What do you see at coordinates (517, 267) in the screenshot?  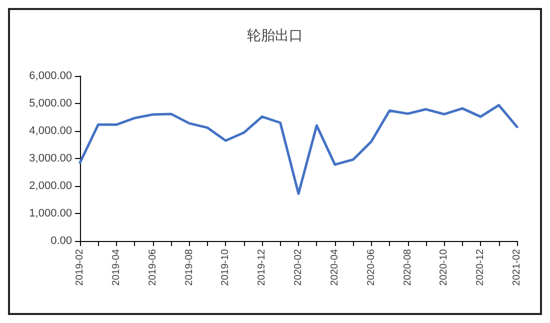 I see `x-tick-label: 2021-02` at bounding box center [517, 267].